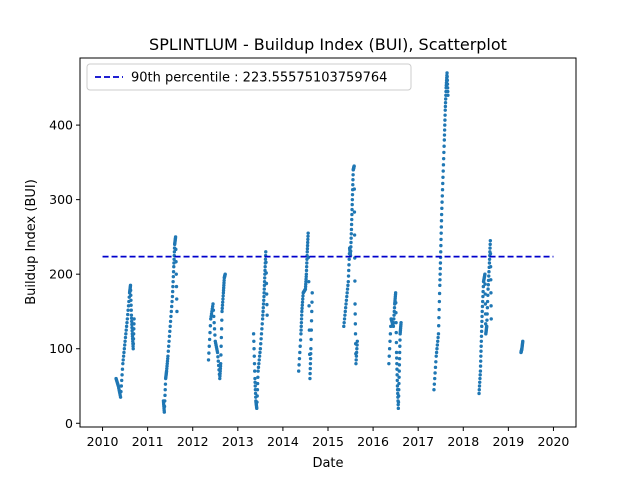  Describe the element at coordinates (61, 199) in the screenshot. I see `y-tick-label: 300` at that location.